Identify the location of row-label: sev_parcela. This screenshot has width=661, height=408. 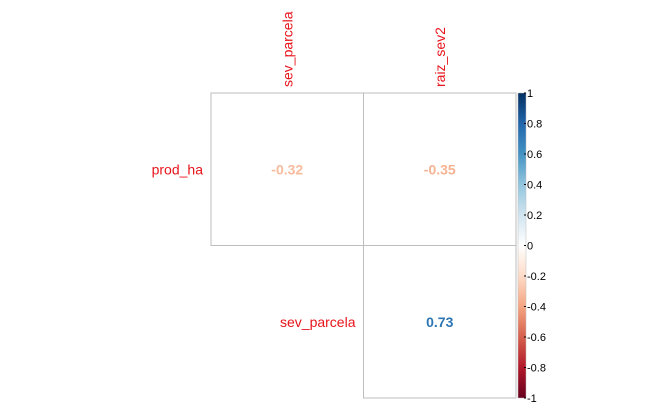
(318, 322).